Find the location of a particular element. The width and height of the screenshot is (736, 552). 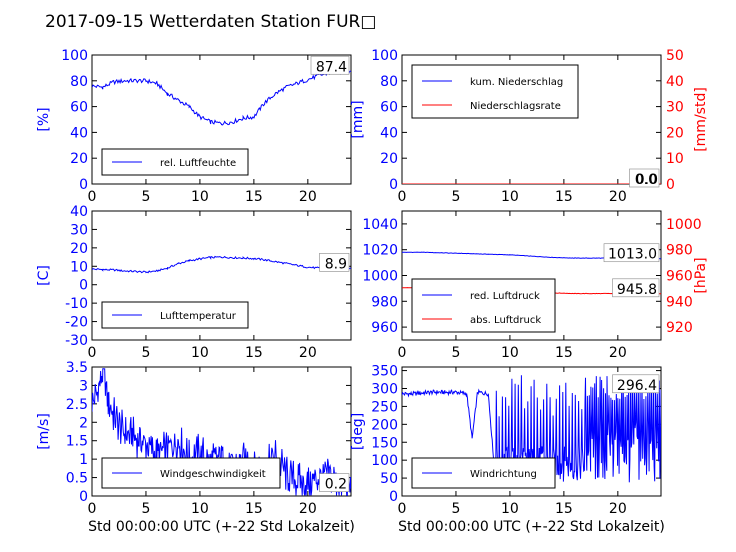

legend-label: Windrichtung is located at coordinates (503, 474).